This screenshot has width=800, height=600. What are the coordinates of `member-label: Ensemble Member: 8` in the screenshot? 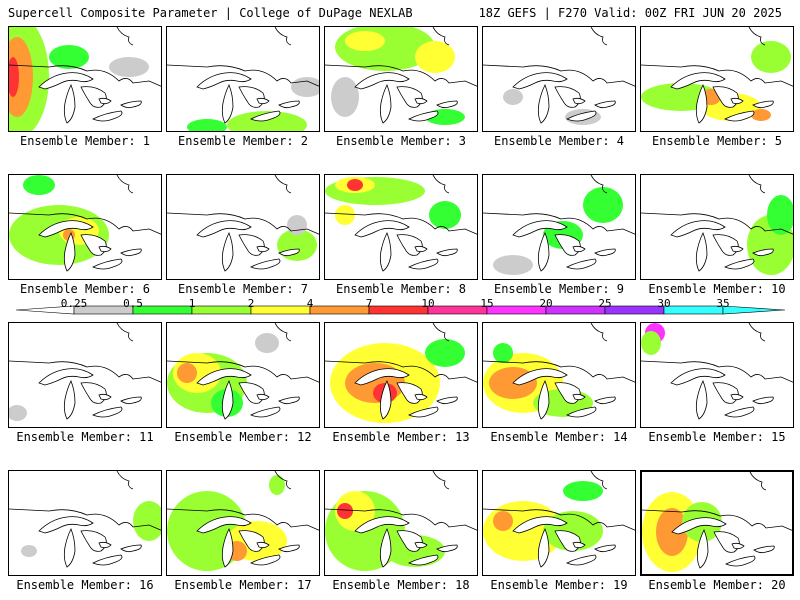 It's located at (401, 289).